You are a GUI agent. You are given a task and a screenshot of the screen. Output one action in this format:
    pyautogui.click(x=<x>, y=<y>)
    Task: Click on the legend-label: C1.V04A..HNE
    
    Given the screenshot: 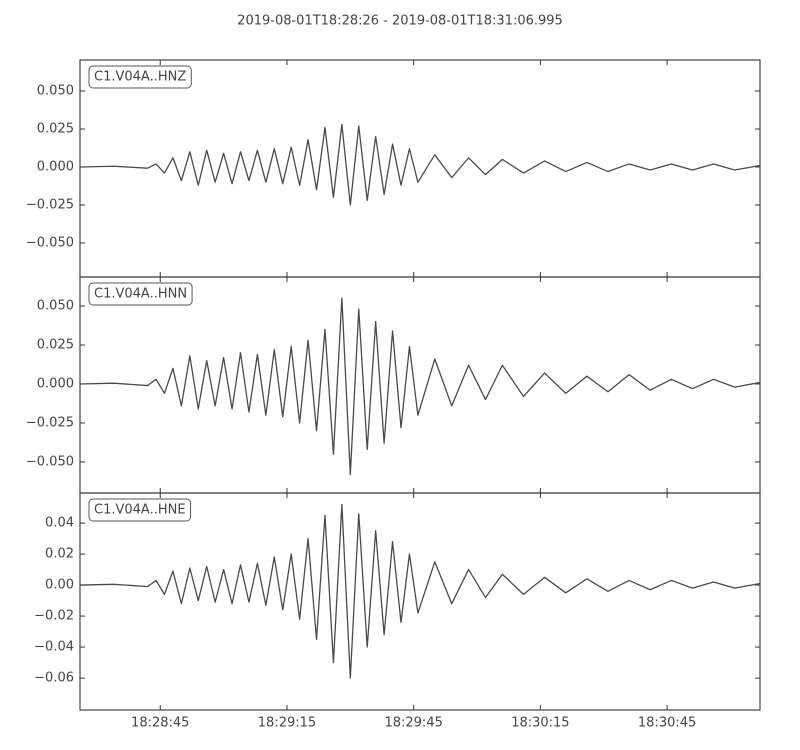 What is the action you would take?
    pyautogui.click(x=140, y=510)
    